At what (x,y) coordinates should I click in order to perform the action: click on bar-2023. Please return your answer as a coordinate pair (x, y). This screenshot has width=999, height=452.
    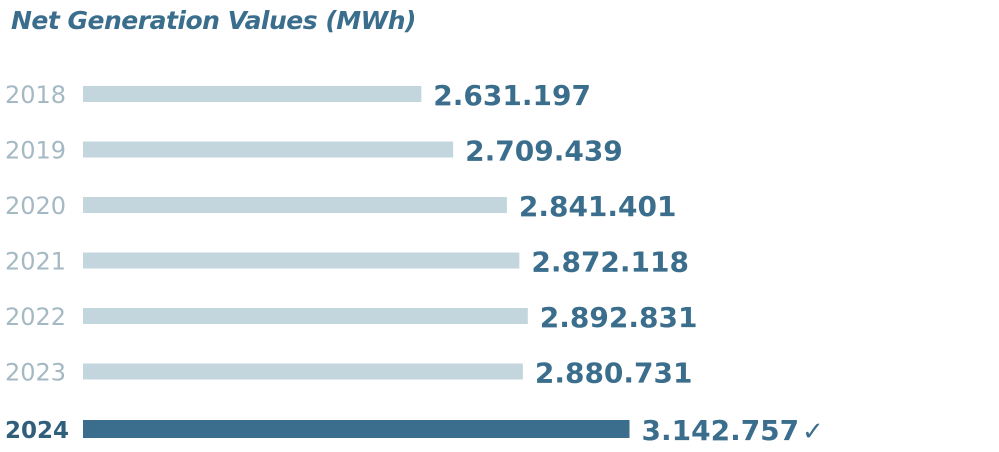
    Looking at the image, I should click on (303, 371).